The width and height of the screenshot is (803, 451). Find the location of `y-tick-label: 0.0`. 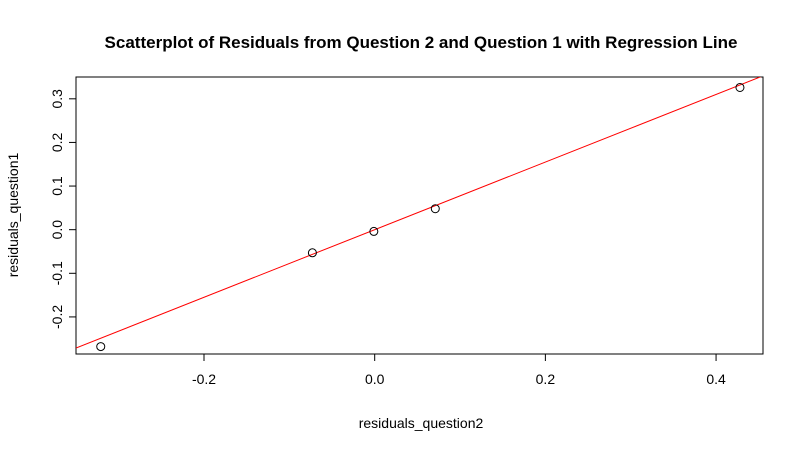

y-tick-label: 0.0 is located at coordinates (57, 230).